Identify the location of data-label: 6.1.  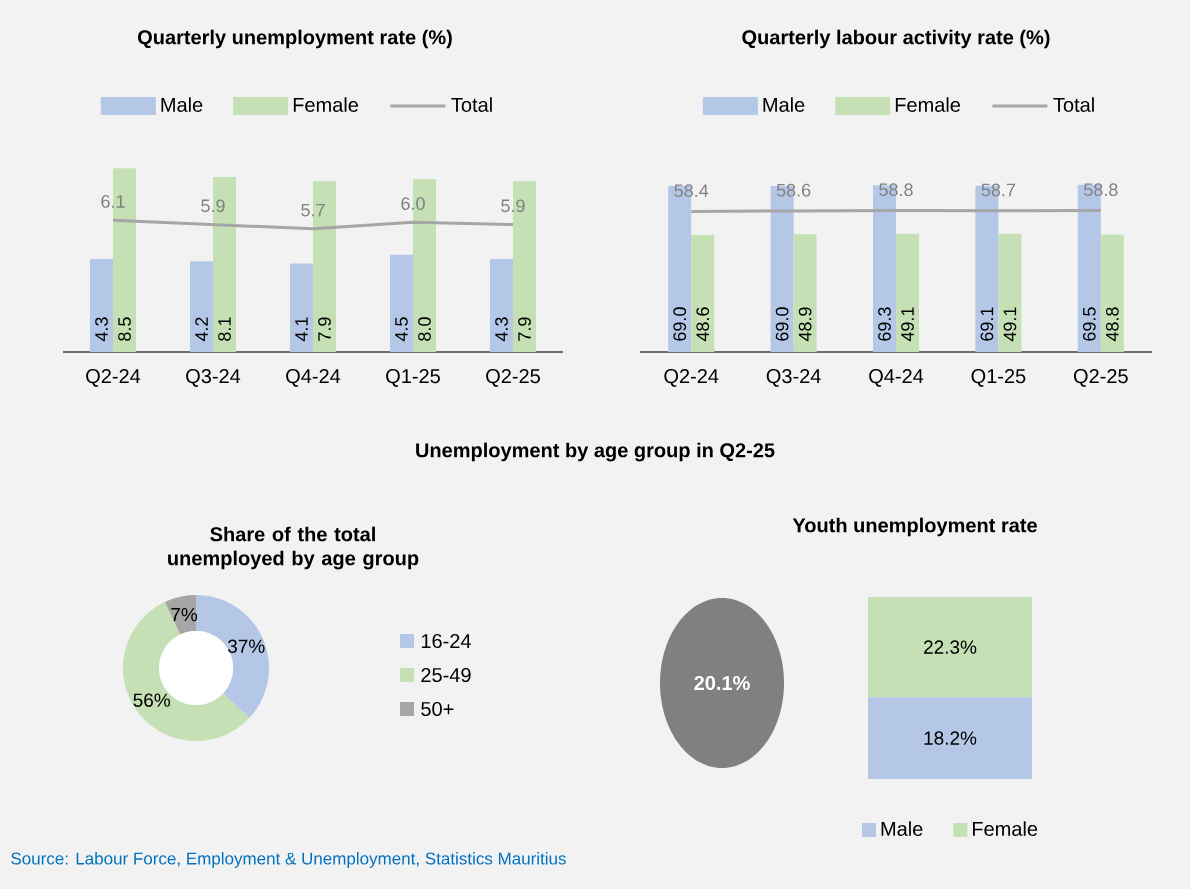
(113, 201).